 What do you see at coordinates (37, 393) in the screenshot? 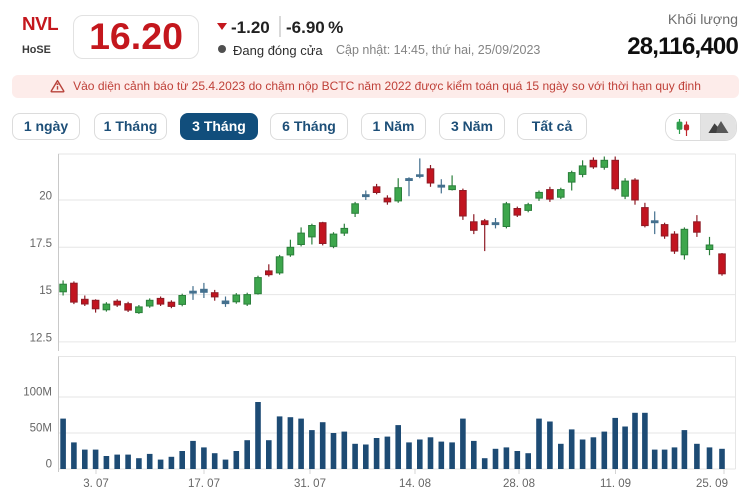
I see `svg-text: 100M` at bounding box center [37, 393].